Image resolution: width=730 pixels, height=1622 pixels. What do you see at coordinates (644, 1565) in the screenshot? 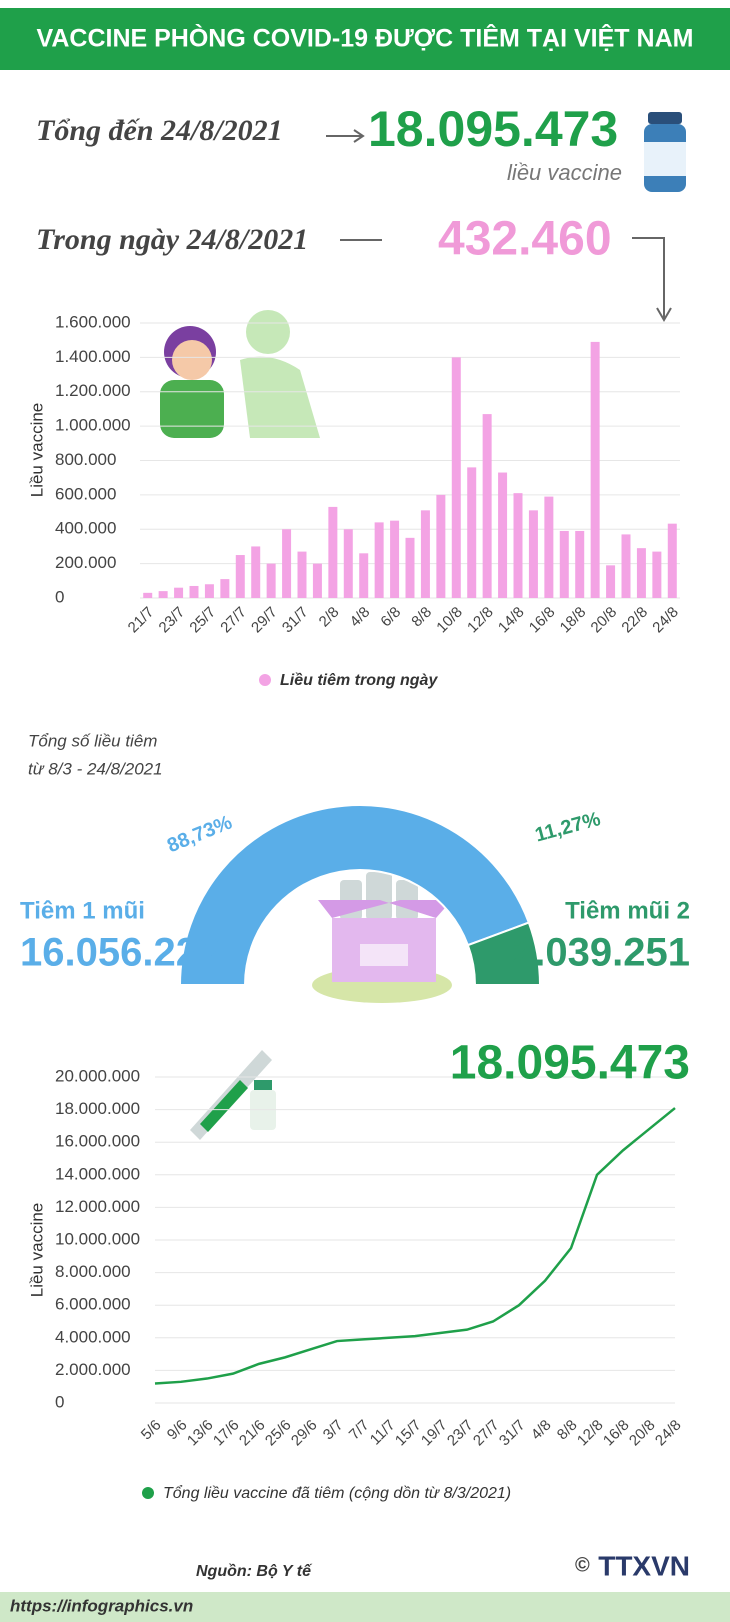
I see `agency-logo: TTXVN` at bounding box center [644, 1565].